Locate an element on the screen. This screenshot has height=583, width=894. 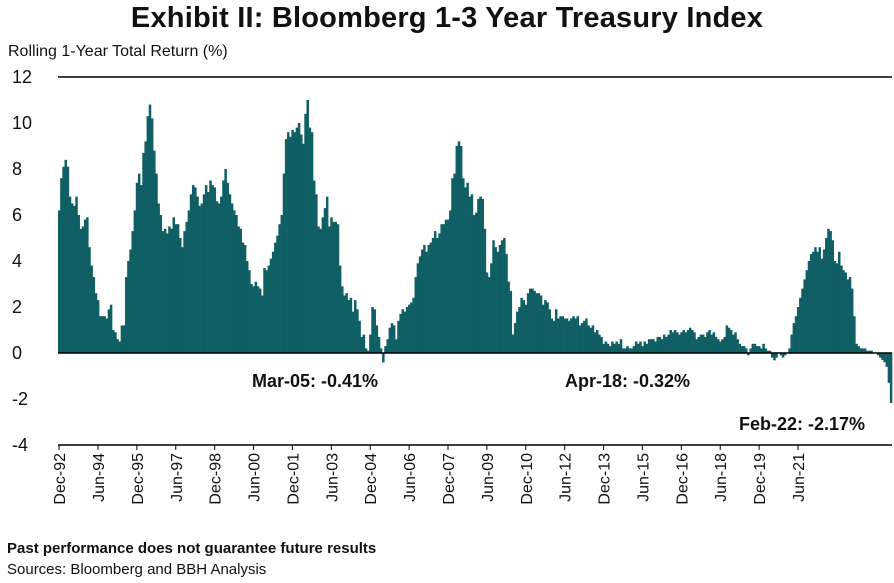
x-tick-label: Dec-98 is located at coordinates (216, 479).